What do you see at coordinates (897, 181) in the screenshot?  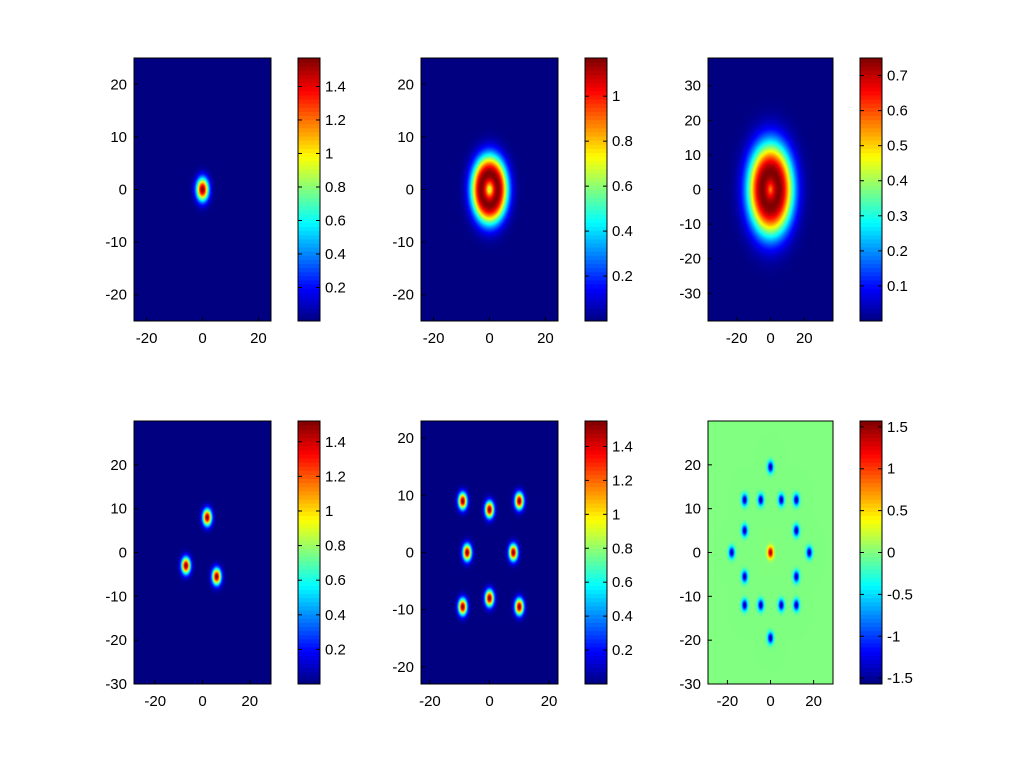 I see `colorbar-tick-label: 0.4` at bounding box center [897, 181].